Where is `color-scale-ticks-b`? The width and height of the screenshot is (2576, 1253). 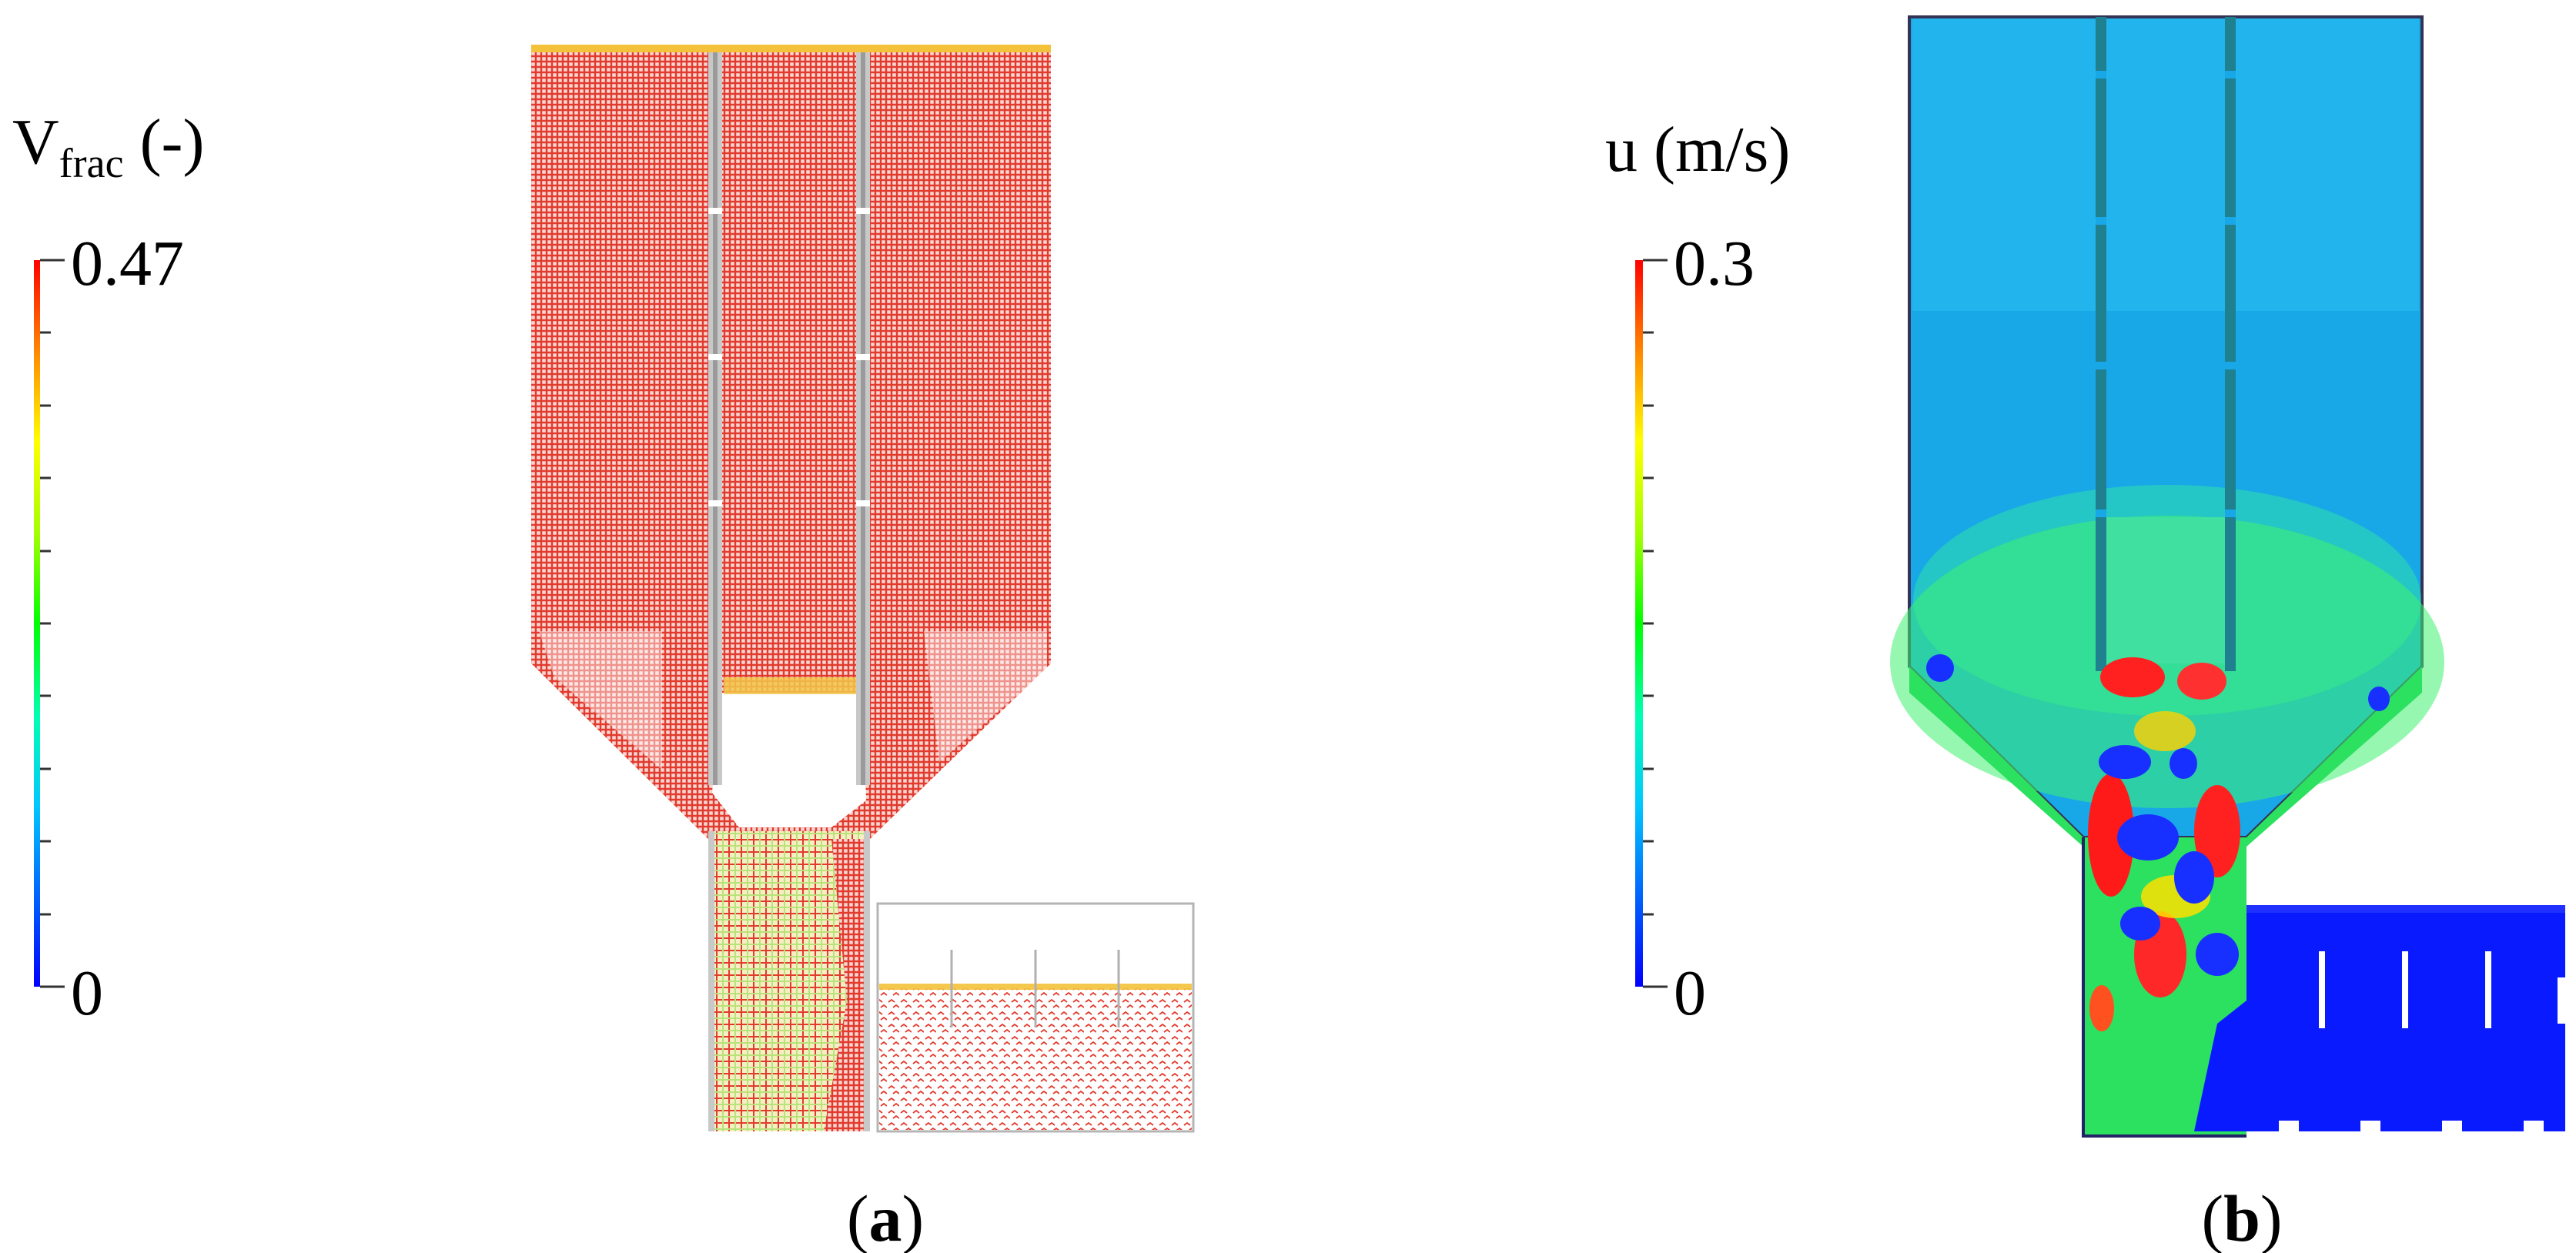
color-scale-ticks-b is located at coordinates (1655, 623).